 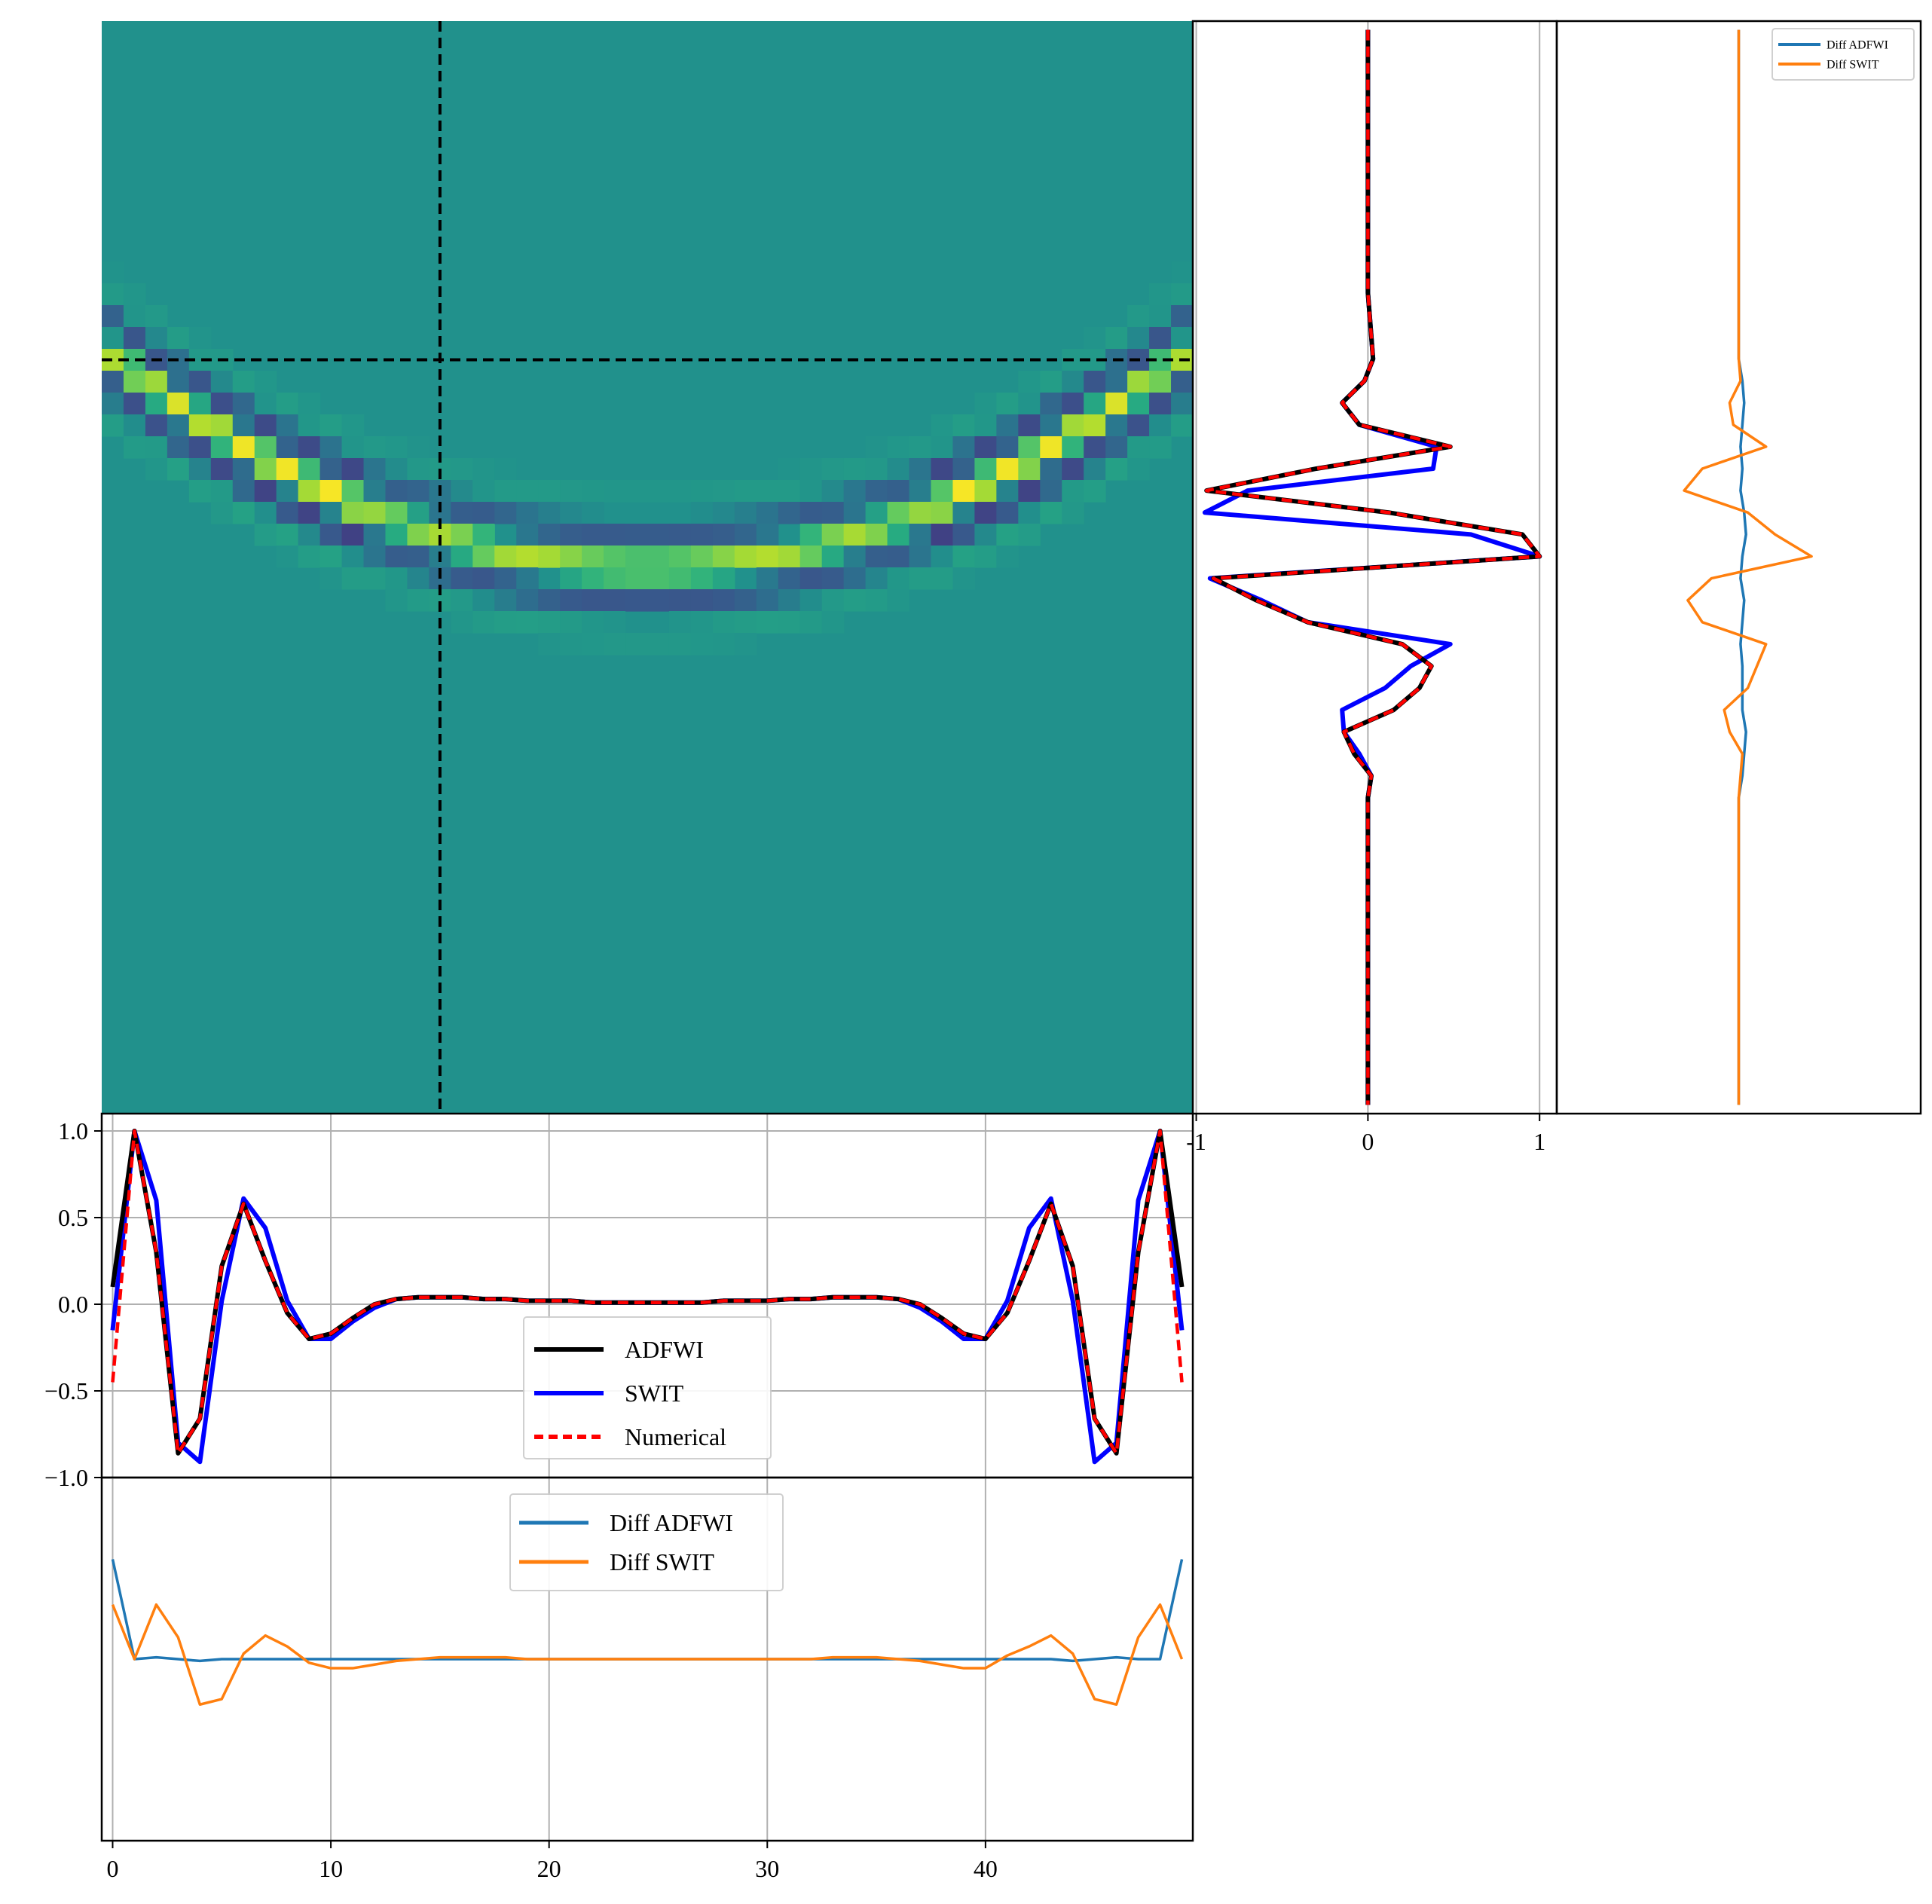 I want to click on x-tick-label: 20, so click(x=549, y=1868).